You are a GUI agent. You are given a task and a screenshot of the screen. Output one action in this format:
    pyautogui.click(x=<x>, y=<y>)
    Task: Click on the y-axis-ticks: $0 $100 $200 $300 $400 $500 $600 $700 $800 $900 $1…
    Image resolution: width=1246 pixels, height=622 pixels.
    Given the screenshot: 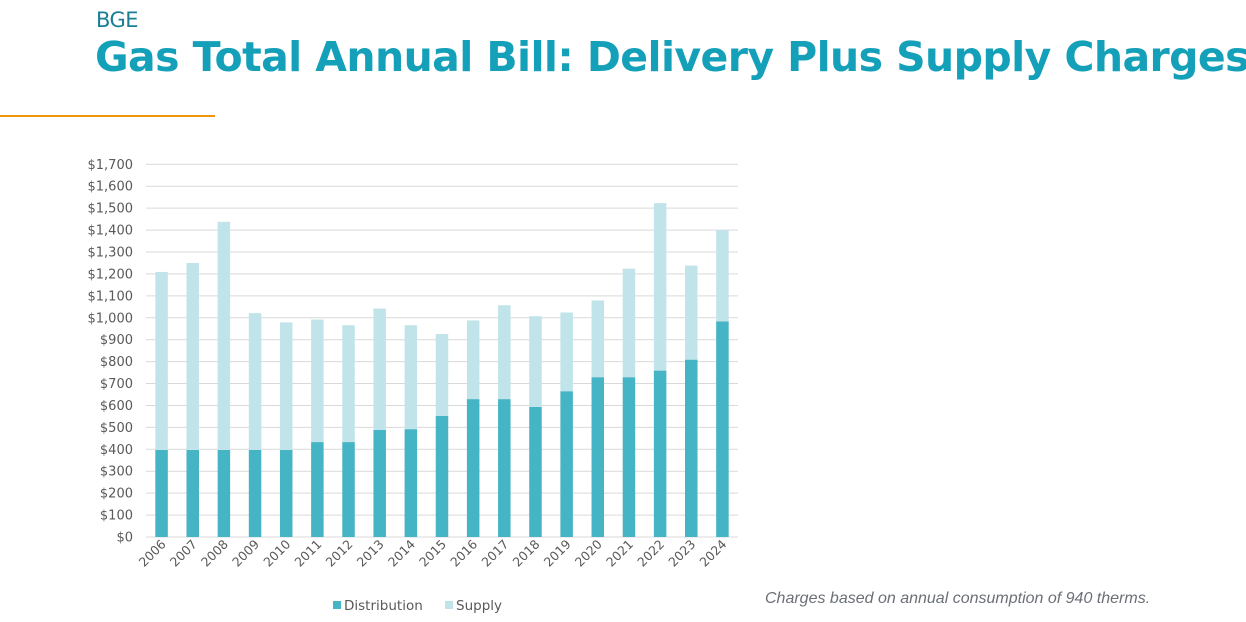 What is the action you would take?
    pyautogui.click(x=111, y=352)
    